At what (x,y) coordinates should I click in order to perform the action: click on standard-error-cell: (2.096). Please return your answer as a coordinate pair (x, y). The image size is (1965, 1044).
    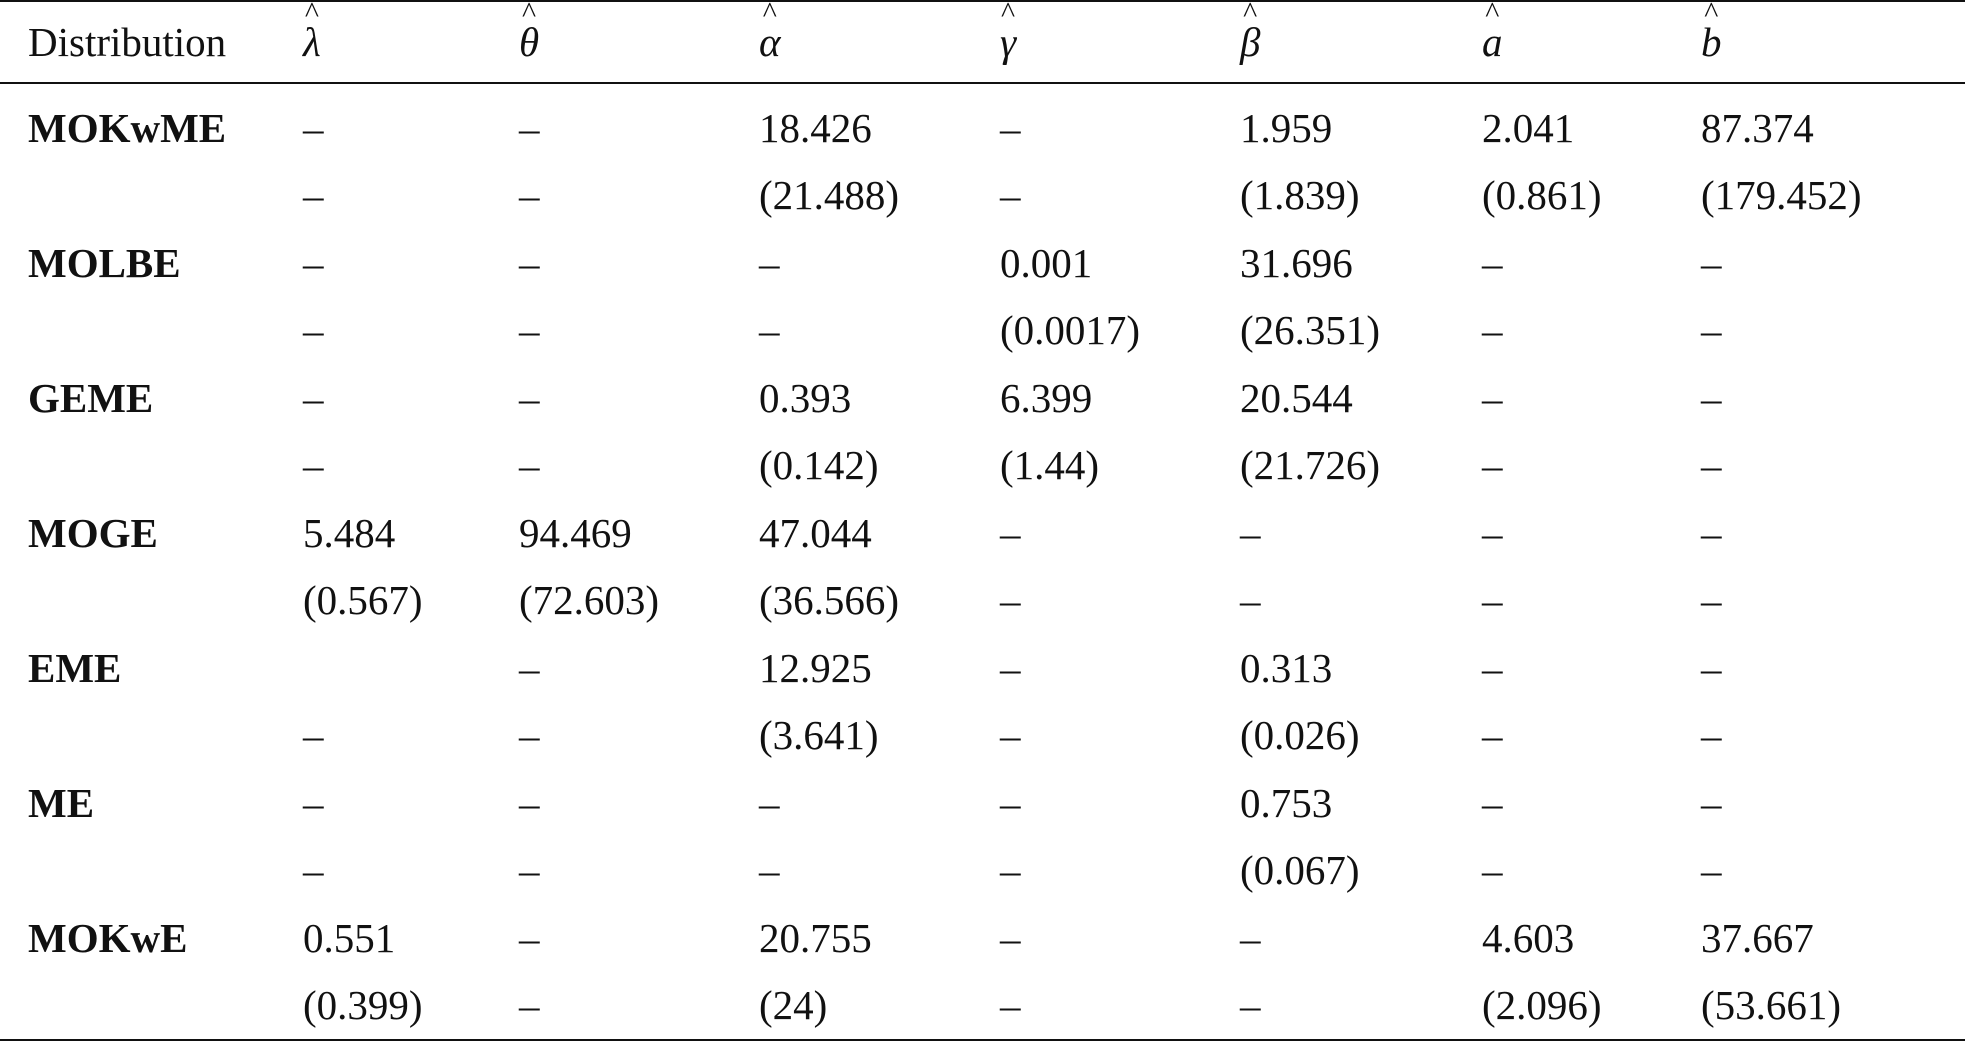
    Looking at the image, I should click on (1542, 1005).